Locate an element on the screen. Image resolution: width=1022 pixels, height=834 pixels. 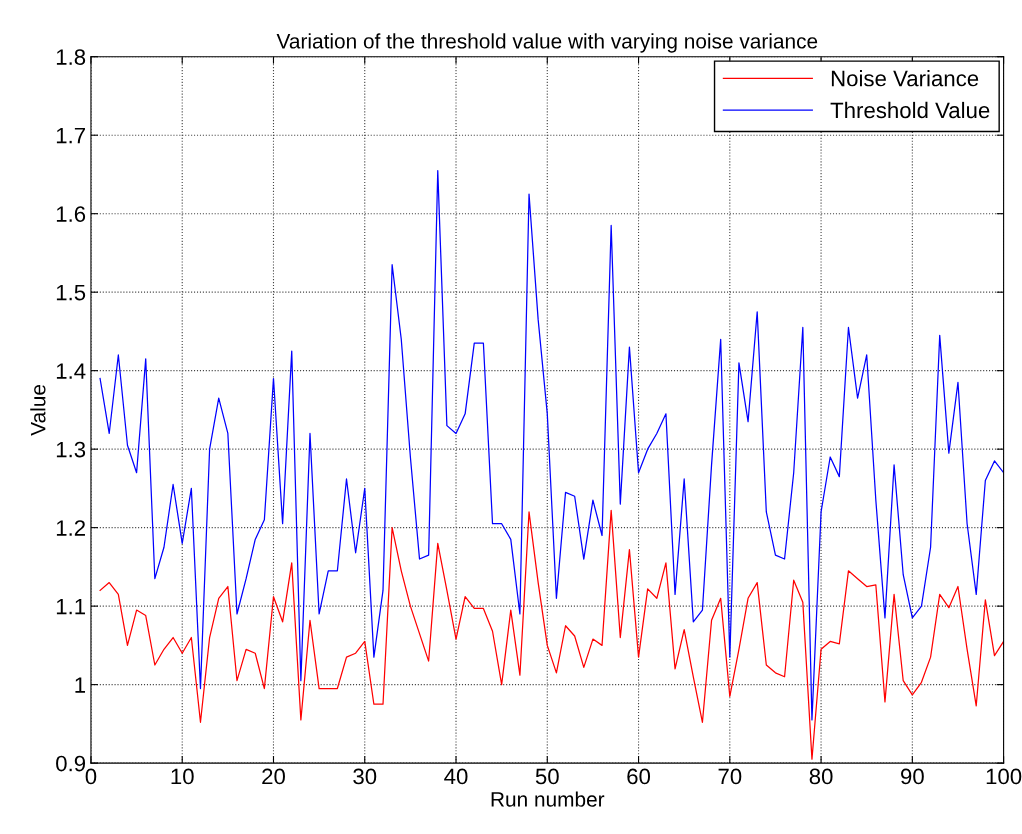
x-tick-label: 40 is located at coordinates (456, 776).